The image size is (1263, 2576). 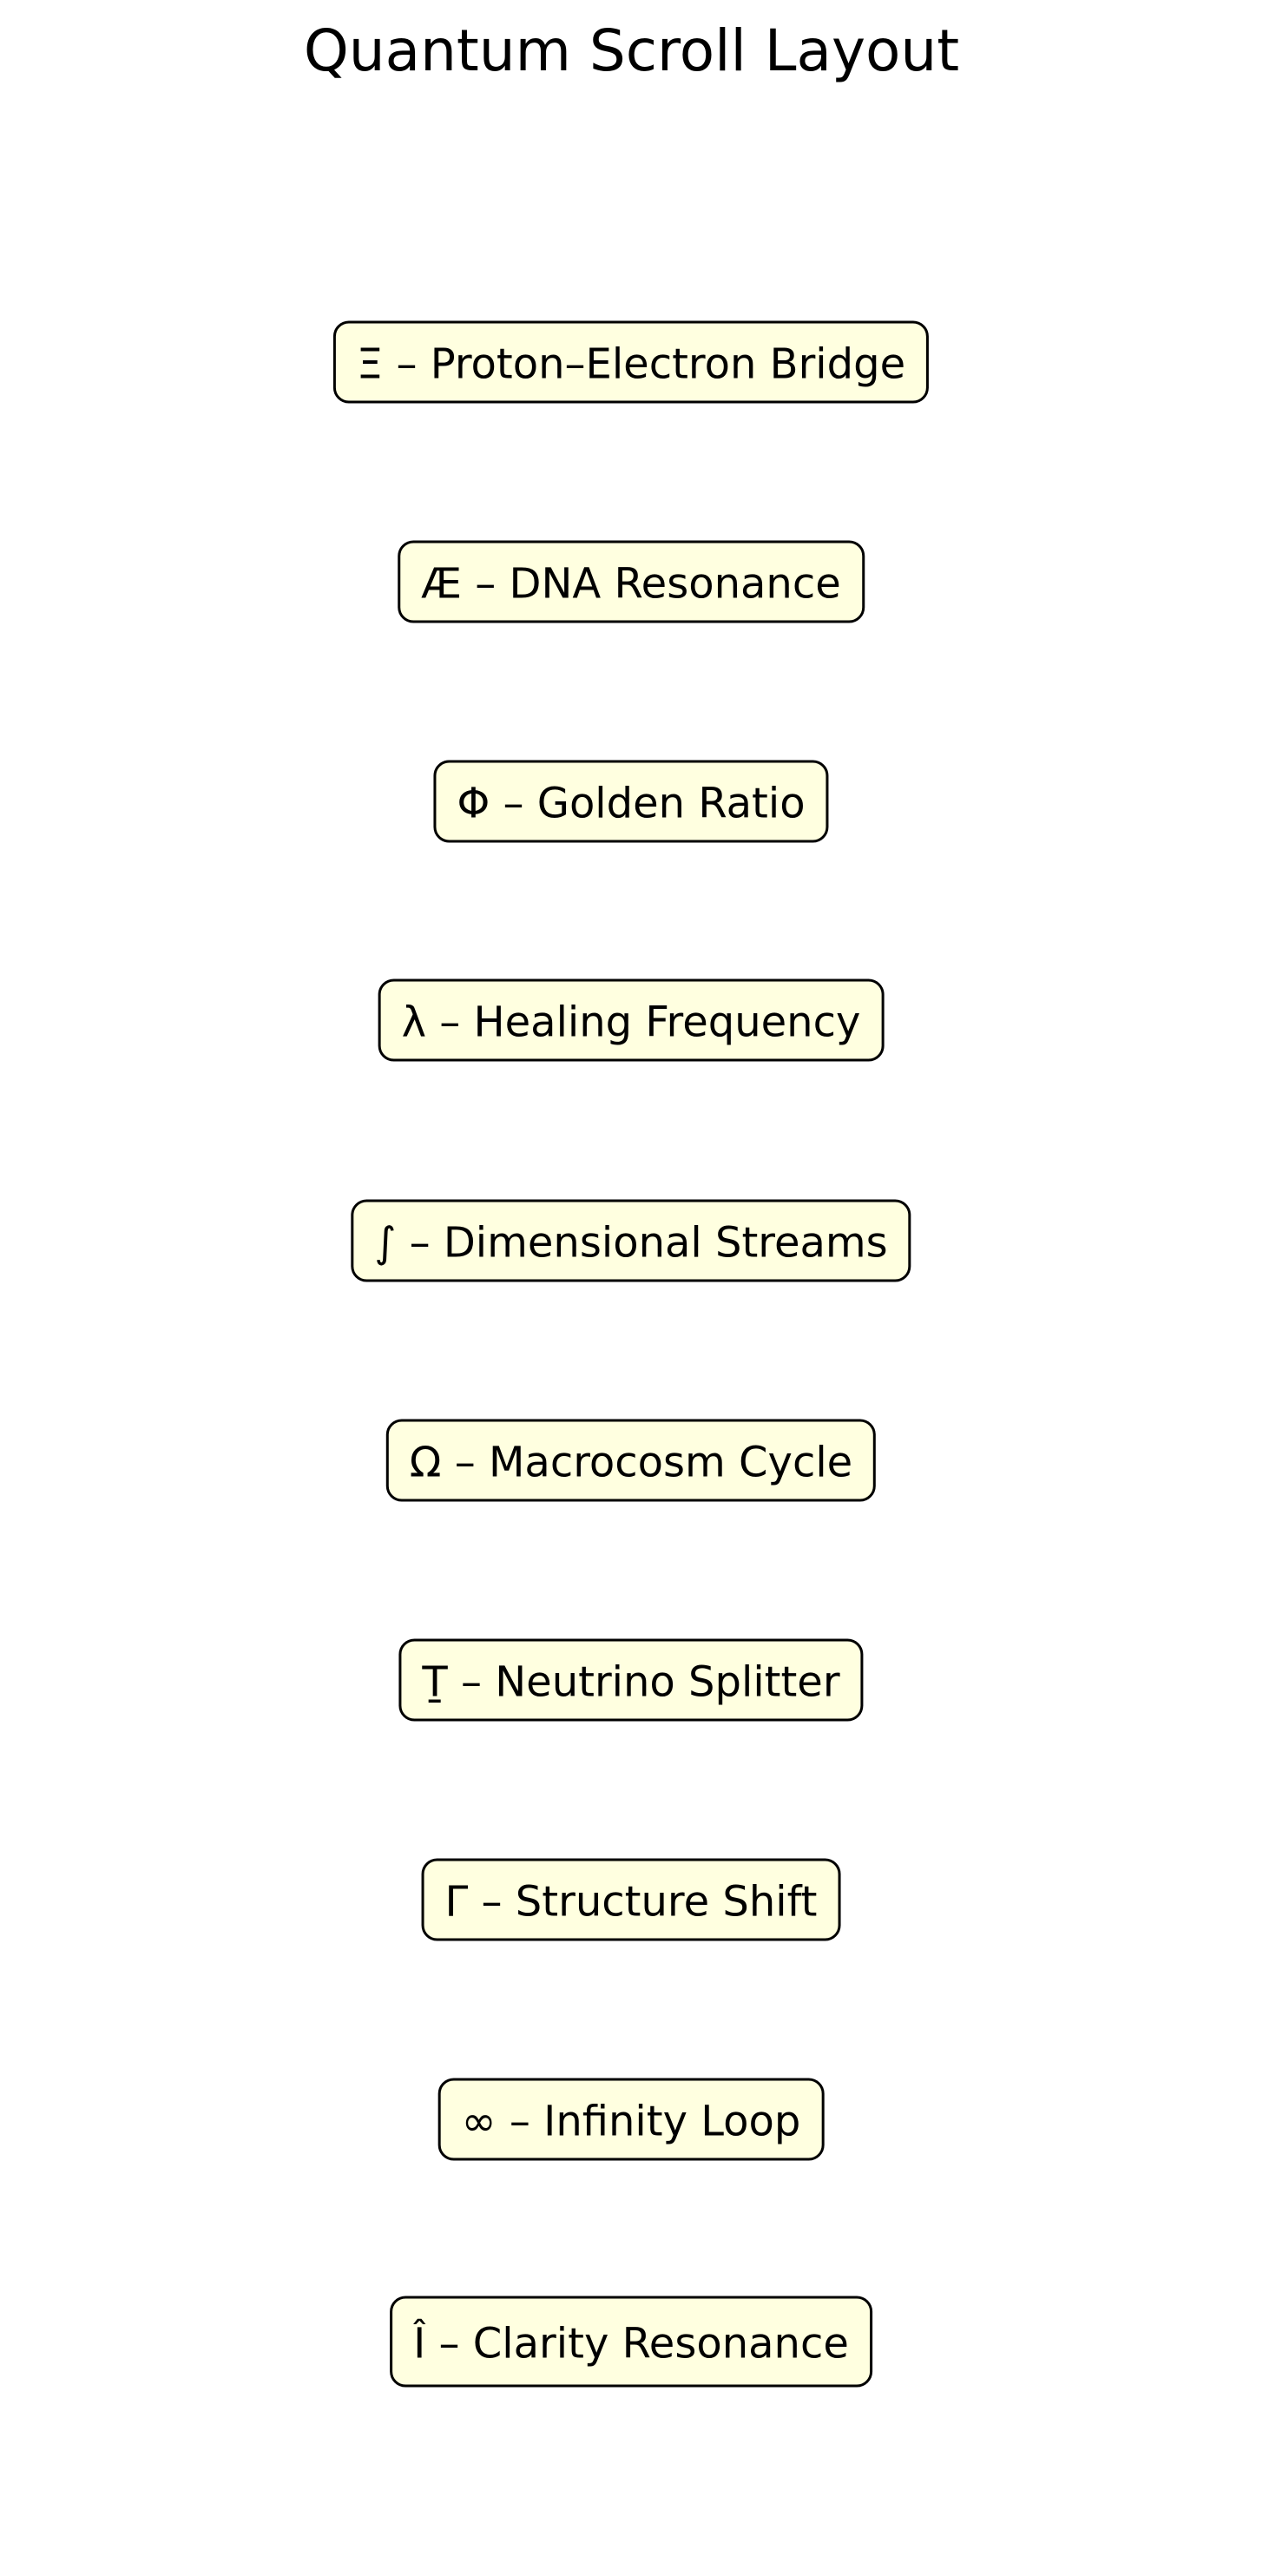 What do you see at coordinates (631, 1240) in the screenshot?
I see `node-dimensional-streams: ∫ – Dimensional Streams` at bounding box center [631, 1240].